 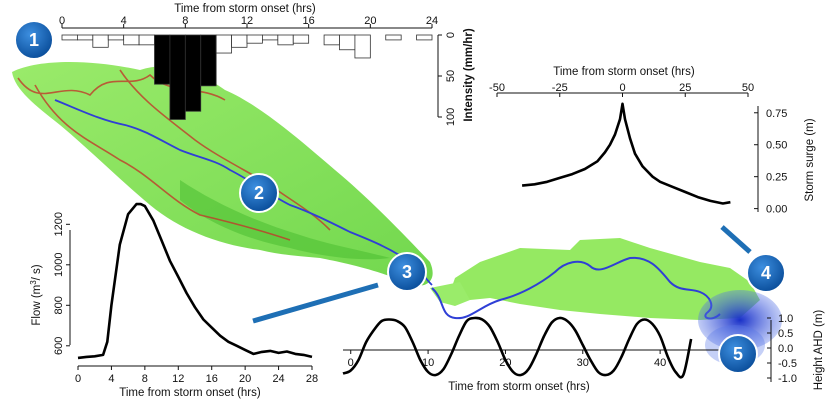 I want to click on flow-x-tick-label: 8, so click(x=145, y=379).